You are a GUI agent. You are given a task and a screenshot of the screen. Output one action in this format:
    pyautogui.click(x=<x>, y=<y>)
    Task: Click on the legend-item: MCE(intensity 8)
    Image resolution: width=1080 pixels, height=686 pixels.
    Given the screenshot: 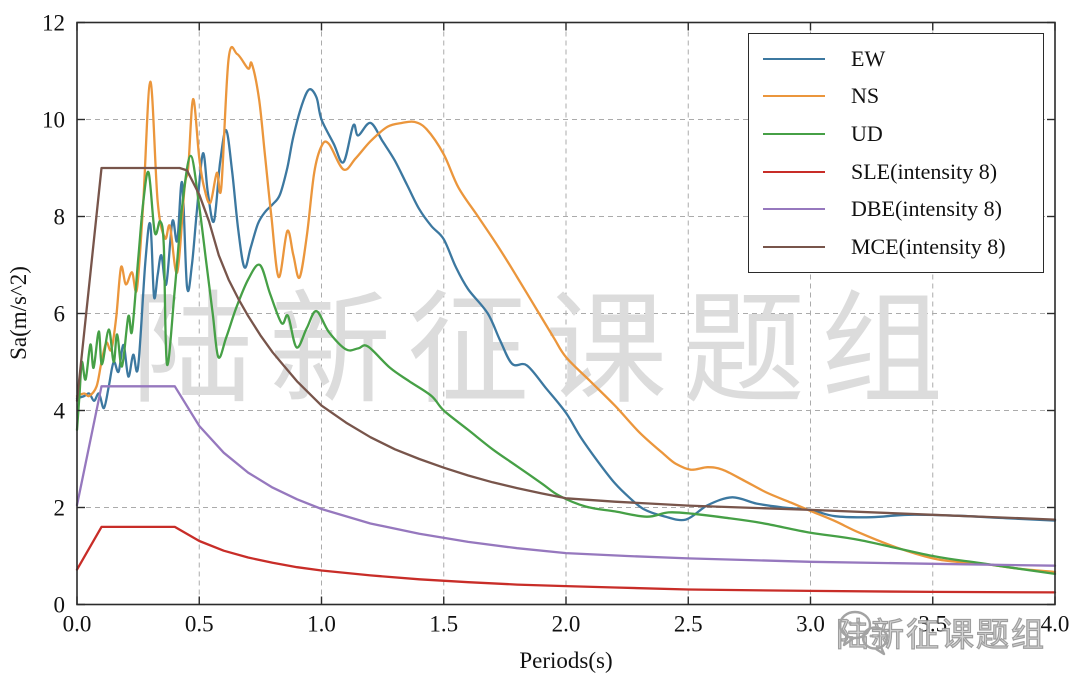 What is the action you would take?
    pyautogui.click(x=896, y=247)
    